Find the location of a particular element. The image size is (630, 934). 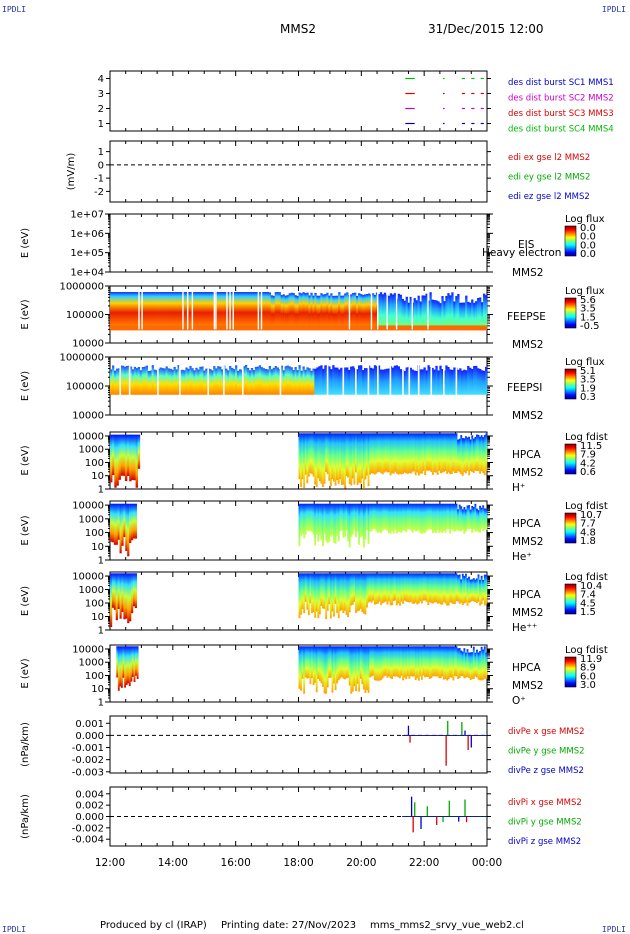

panel-hpca-hepp-ytick-0: 10000 is located at coordinates (88, 577).